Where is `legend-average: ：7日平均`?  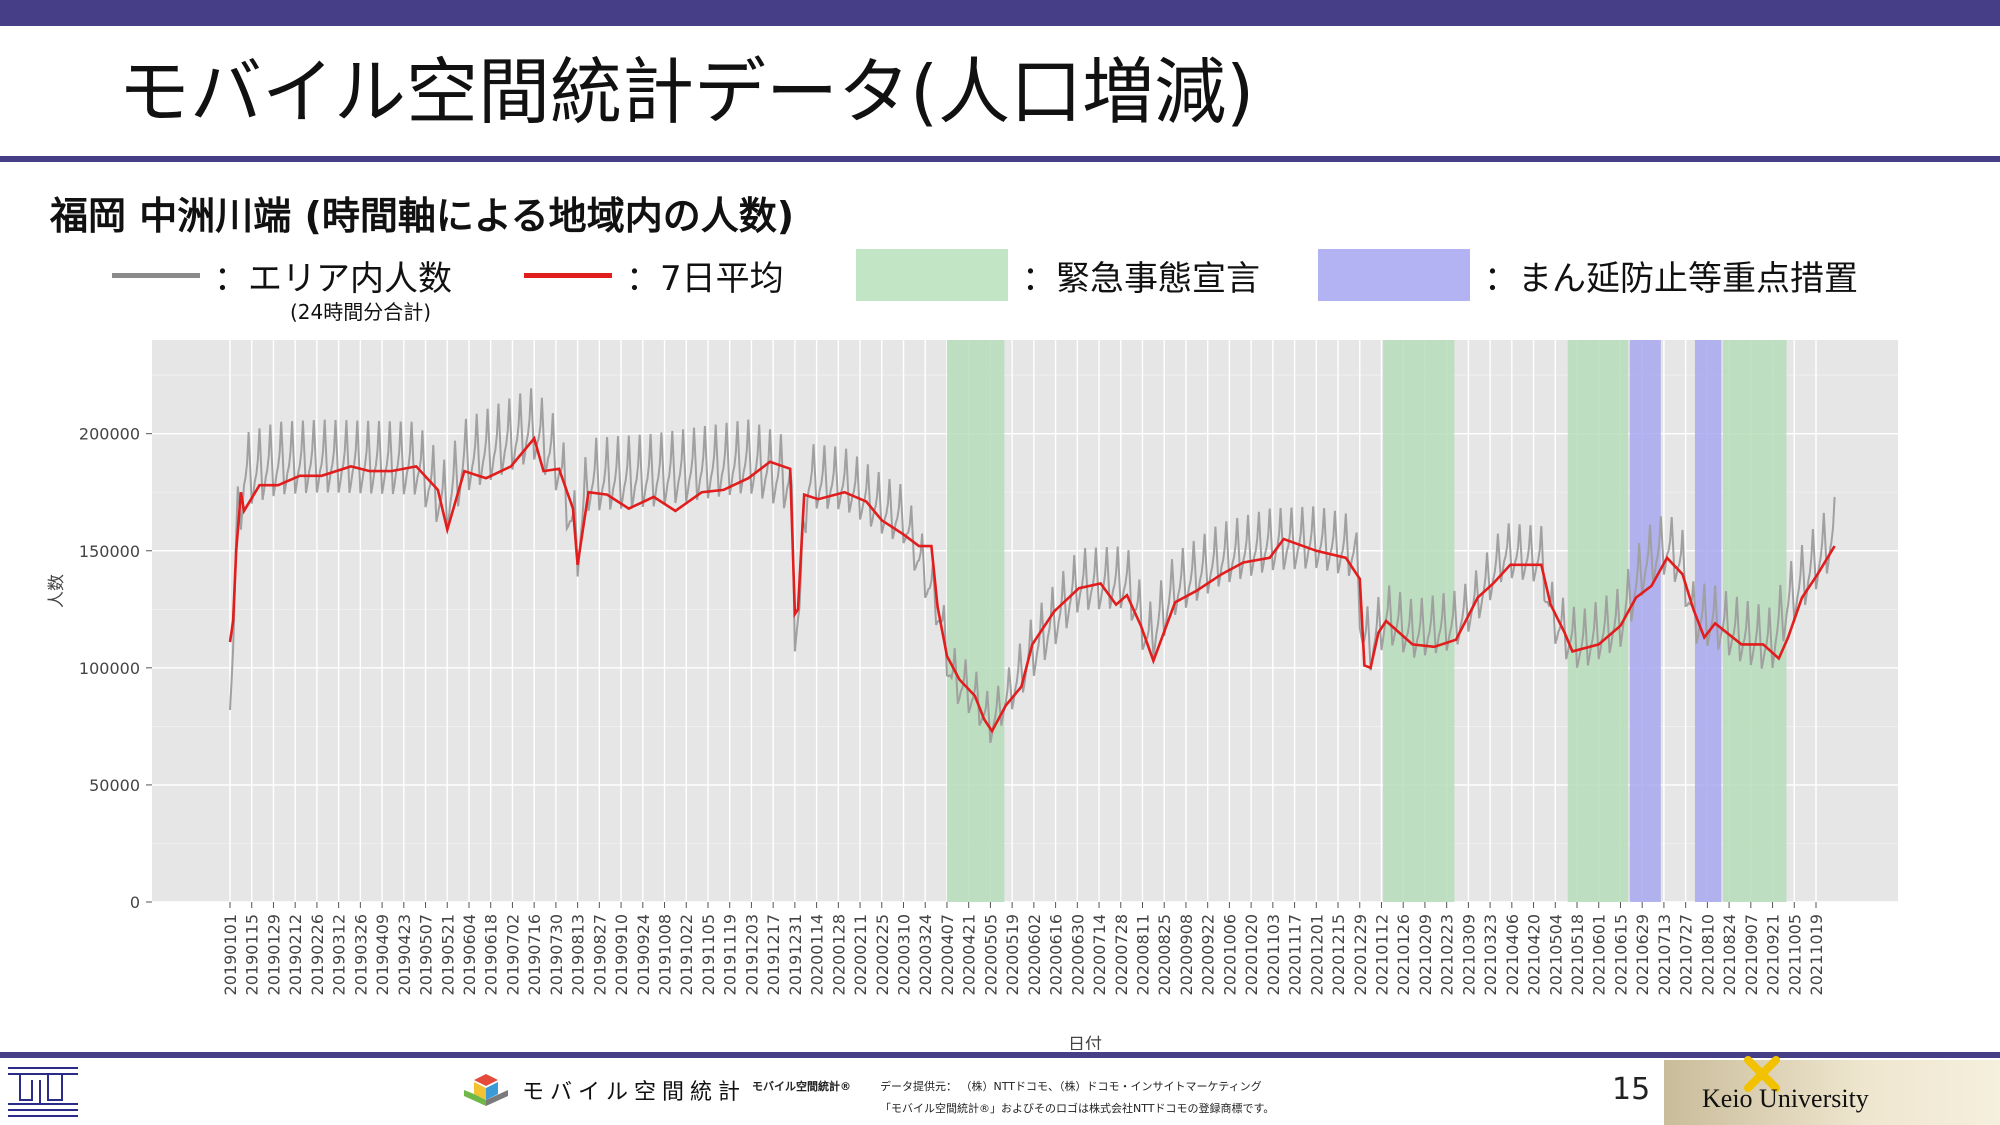
legend-average: ：7日平均 is located at coordinates (654, 275).